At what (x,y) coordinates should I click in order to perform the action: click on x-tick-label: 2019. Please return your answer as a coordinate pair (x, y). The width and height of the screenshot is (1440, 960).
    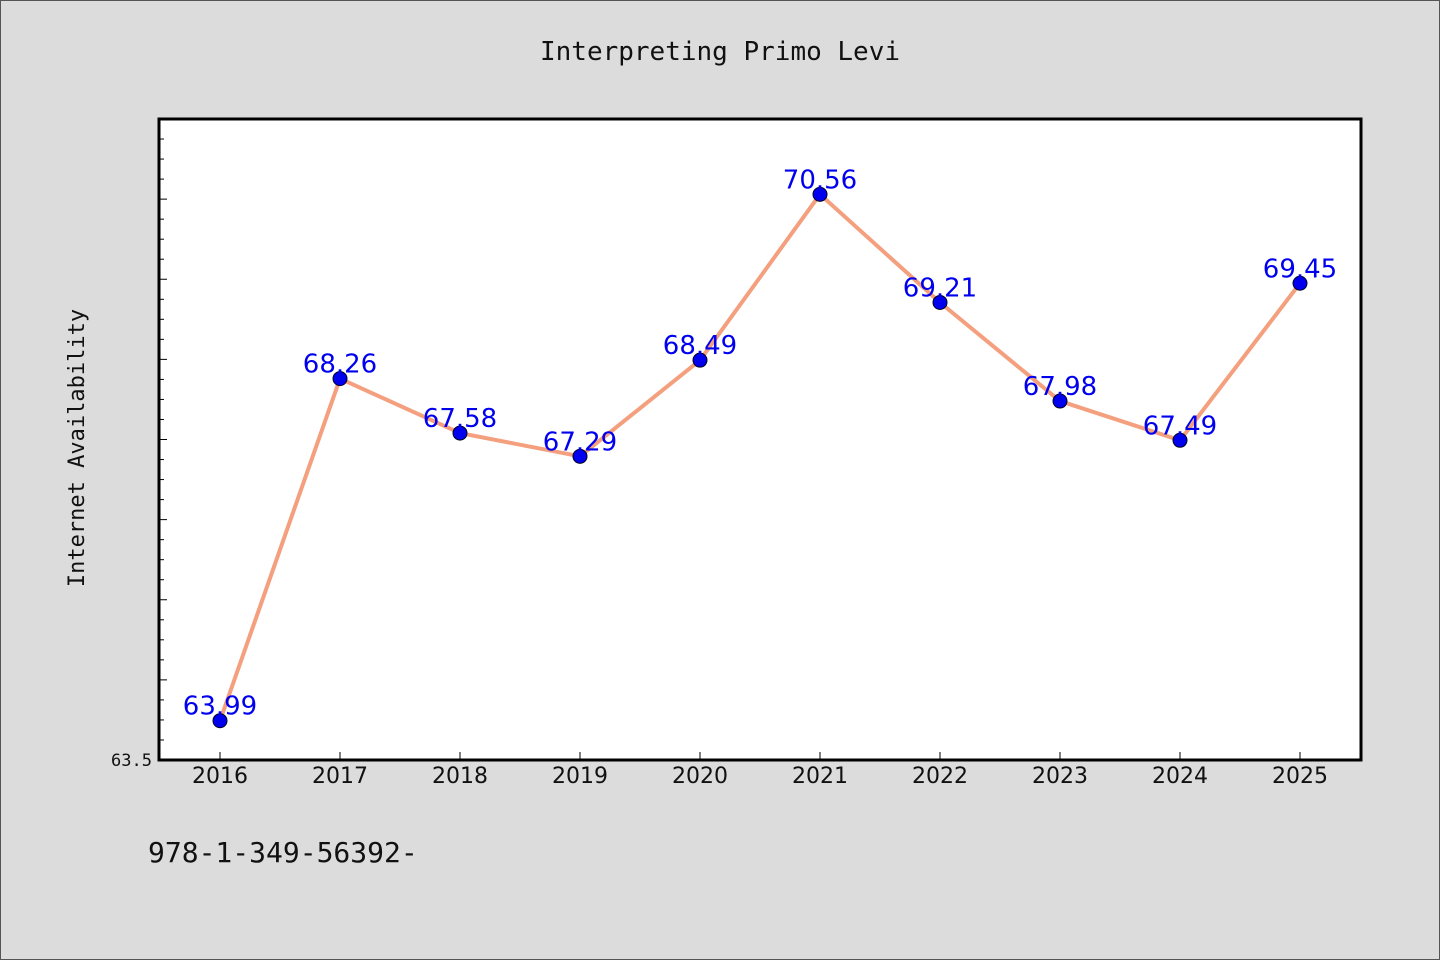
    Looking at the image, I should click on (580, 776).